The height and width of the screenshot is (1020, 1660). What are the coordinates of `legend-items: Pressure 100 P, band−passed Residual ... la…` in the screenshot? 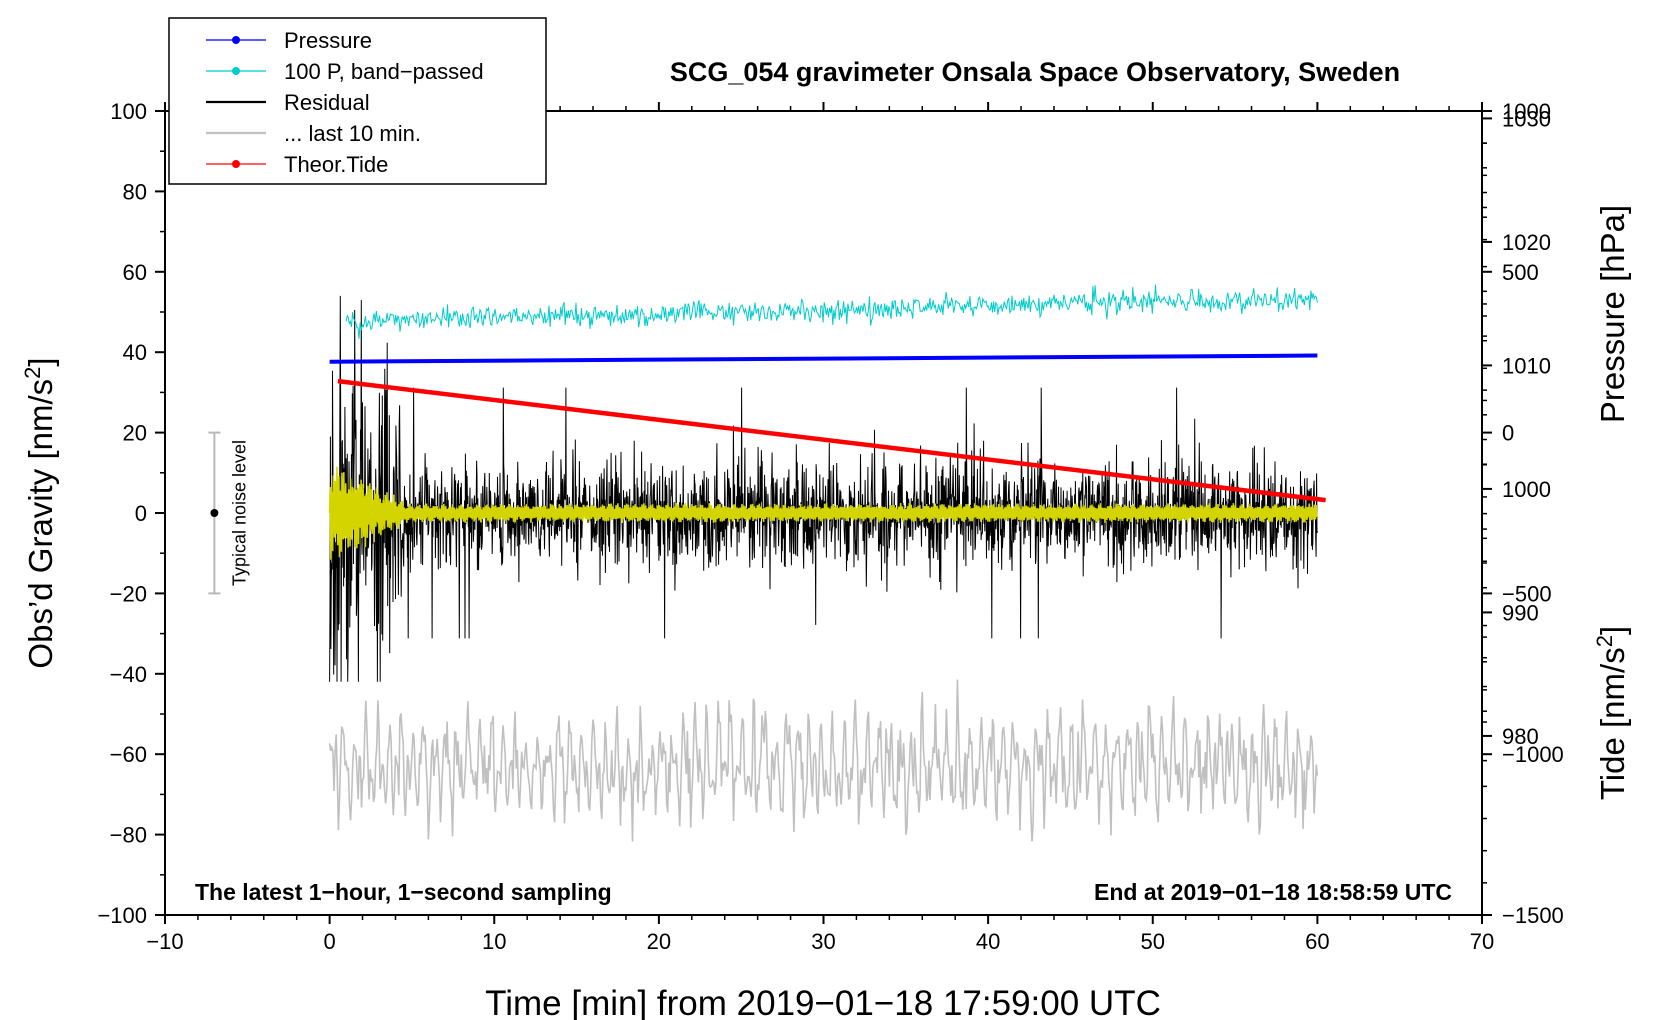 It's located at (345, 102).